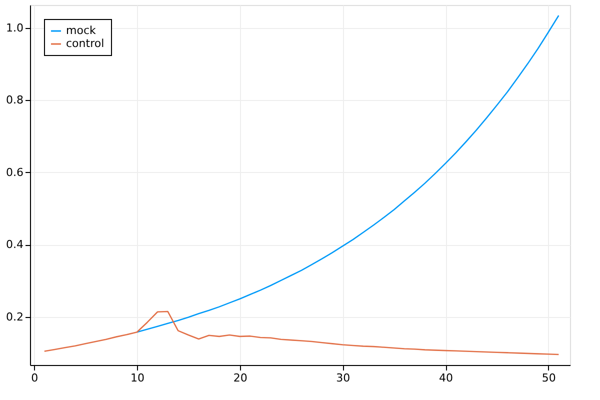  I want to click on line-series, so click(302, 333).